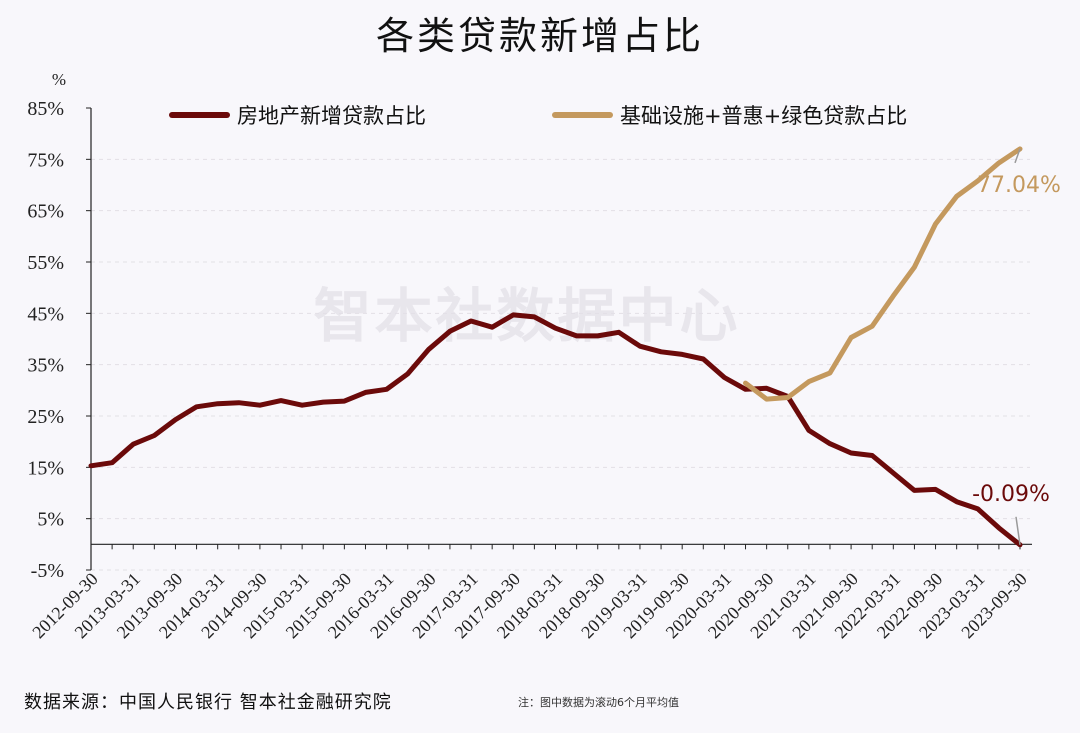 This screenshot has height=733, width=1080. Describe the element at coordinates (1019, 185) in the screenshot. I see `end-value-label-1: 77.04%` at that location.